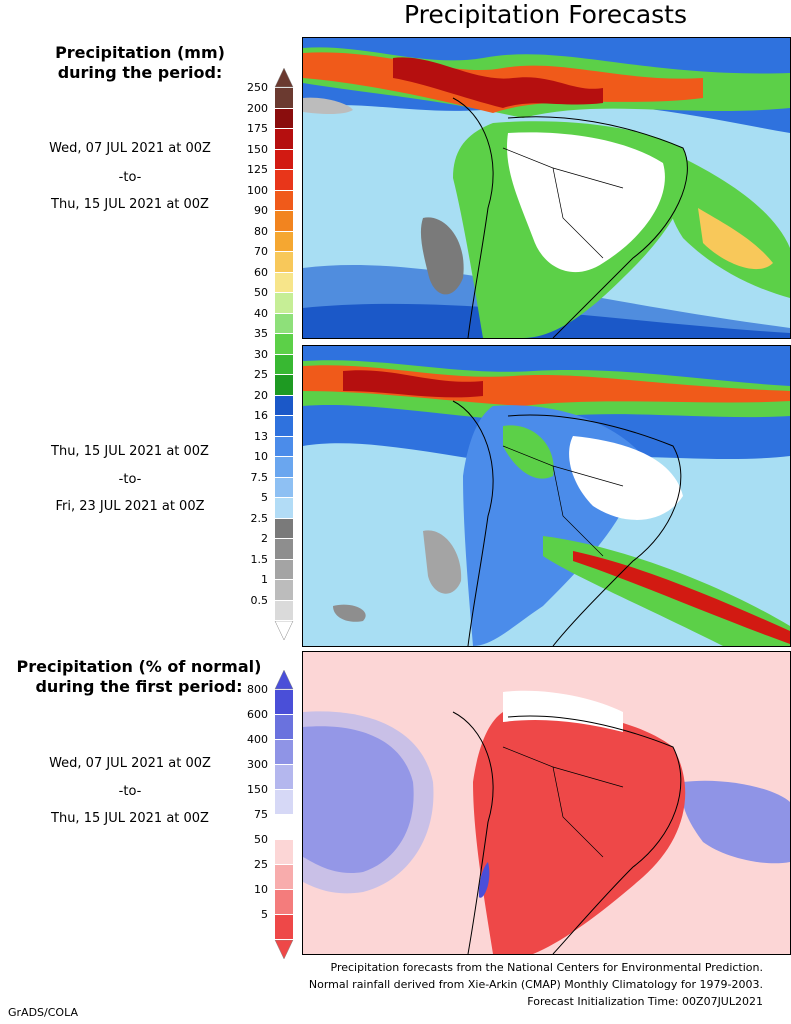 The height and width of the screenshot is (1024, 791). What do you see at coordinates (259, 600) in the screenshot?
I see `mm-scale-tick-label: 0.5` at bounding box center [259, 600].